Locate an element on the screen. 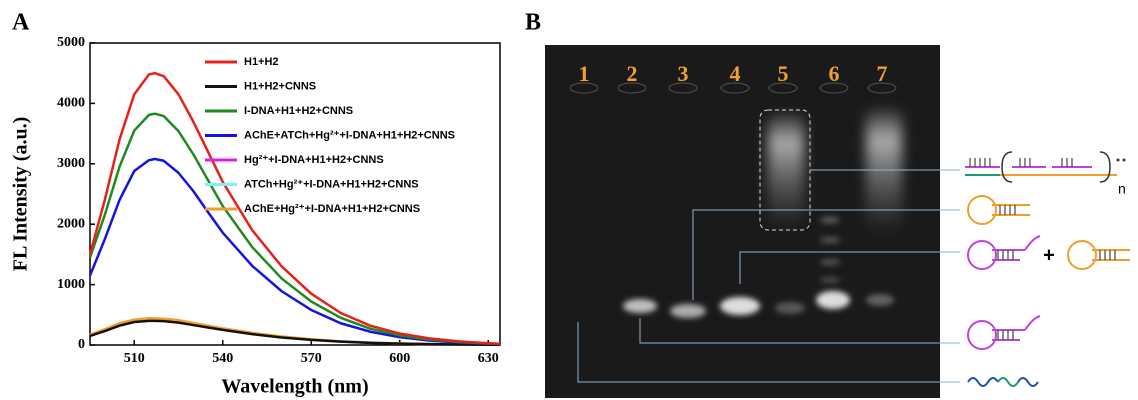  panel-label: B is located at coordinates (533, 23).